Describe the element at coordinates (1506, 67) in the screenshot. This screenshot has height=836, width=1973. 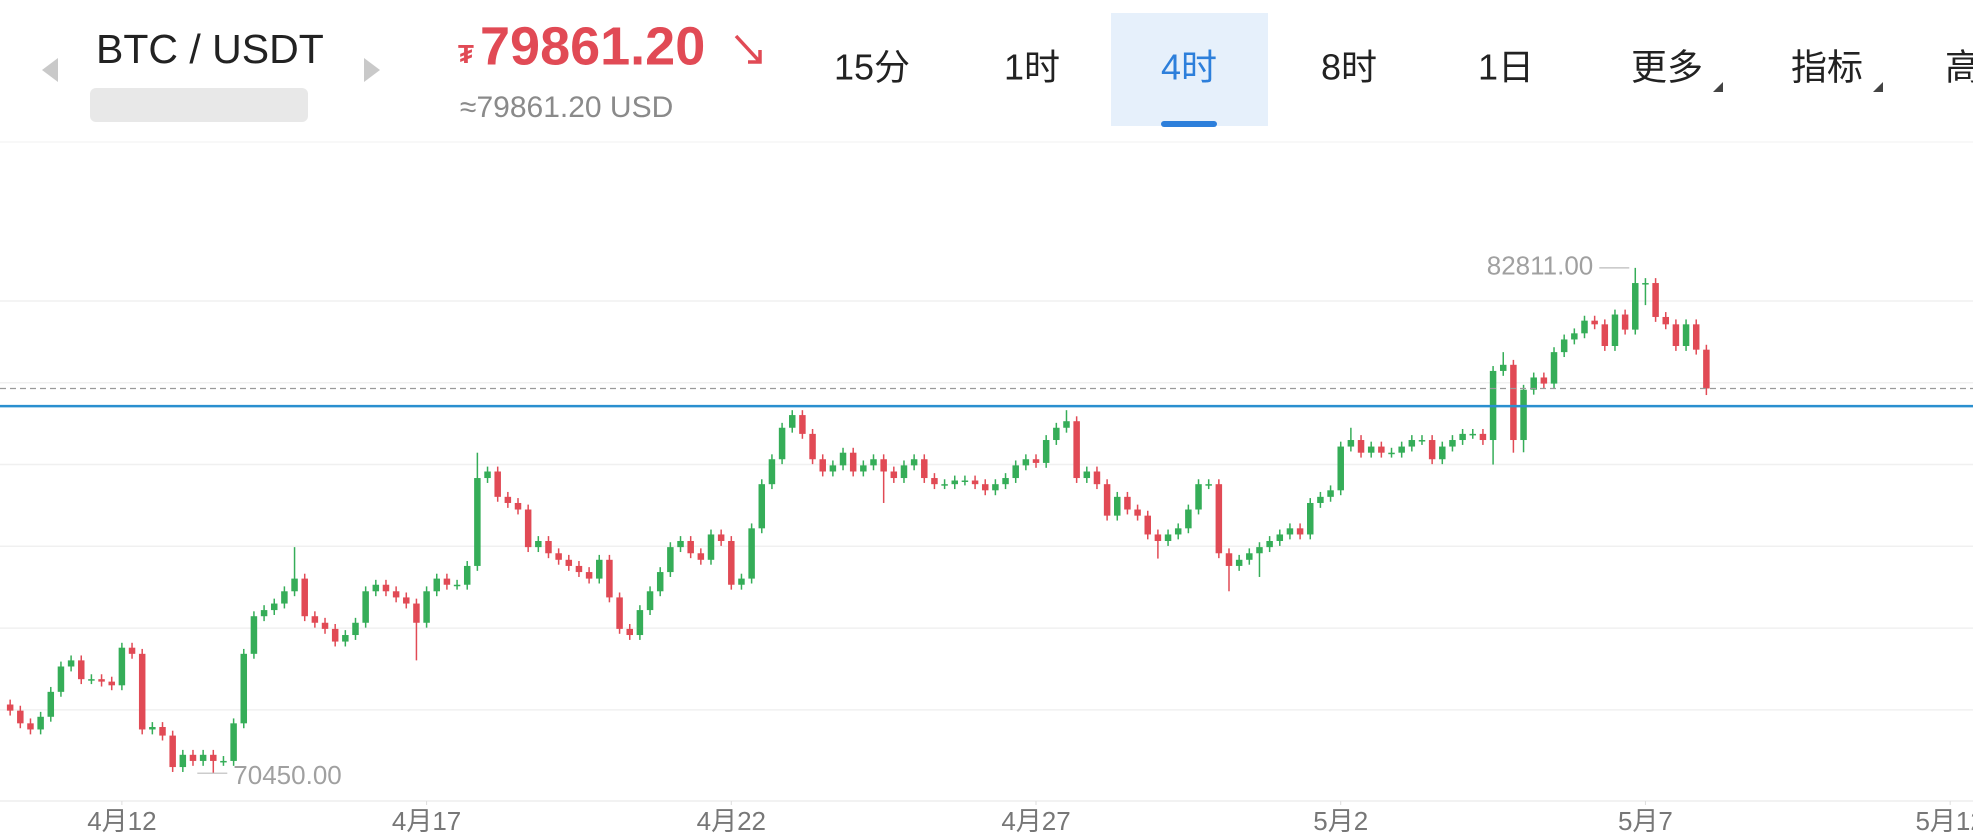
I see `timeframe-tab: 1日` at that location.